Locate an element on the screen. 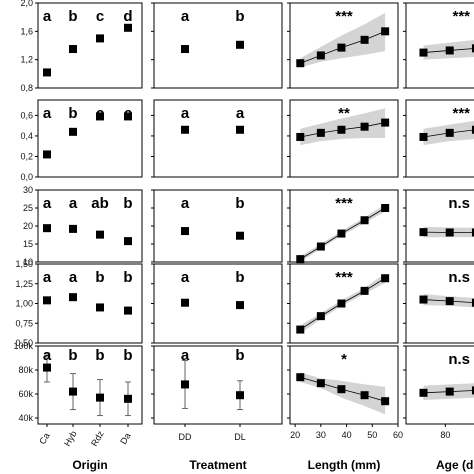 The width and height of the screenshot is (474, 474). confidence-band is located at coordinates (343, 393).